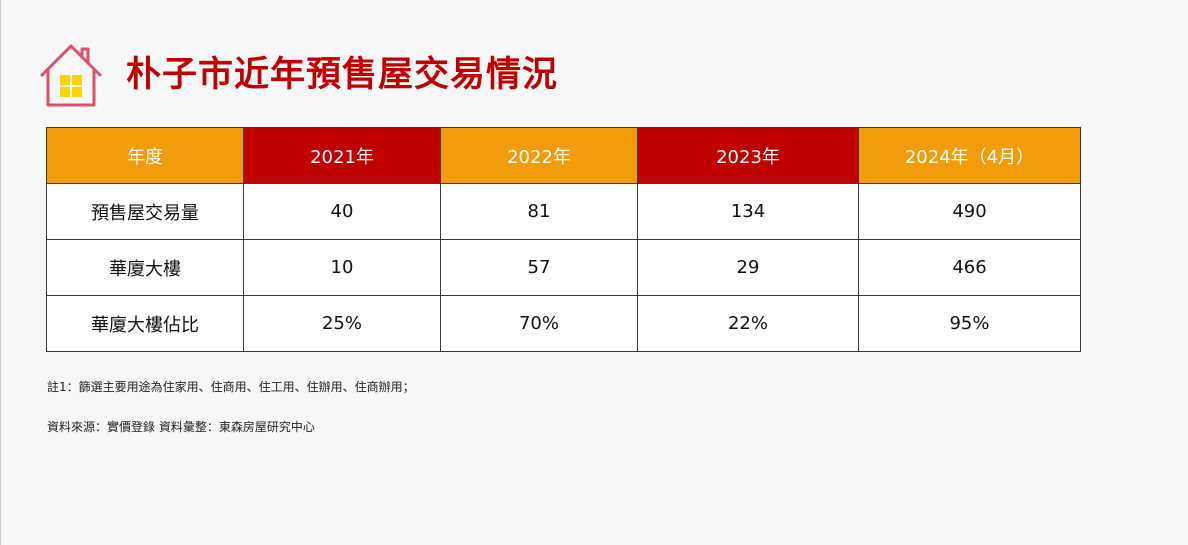 This screenshot has width=1188, height=545. Describe the element at coordinates (969, 323) in the screenshot. I see `table-cell: 95%` at that location.